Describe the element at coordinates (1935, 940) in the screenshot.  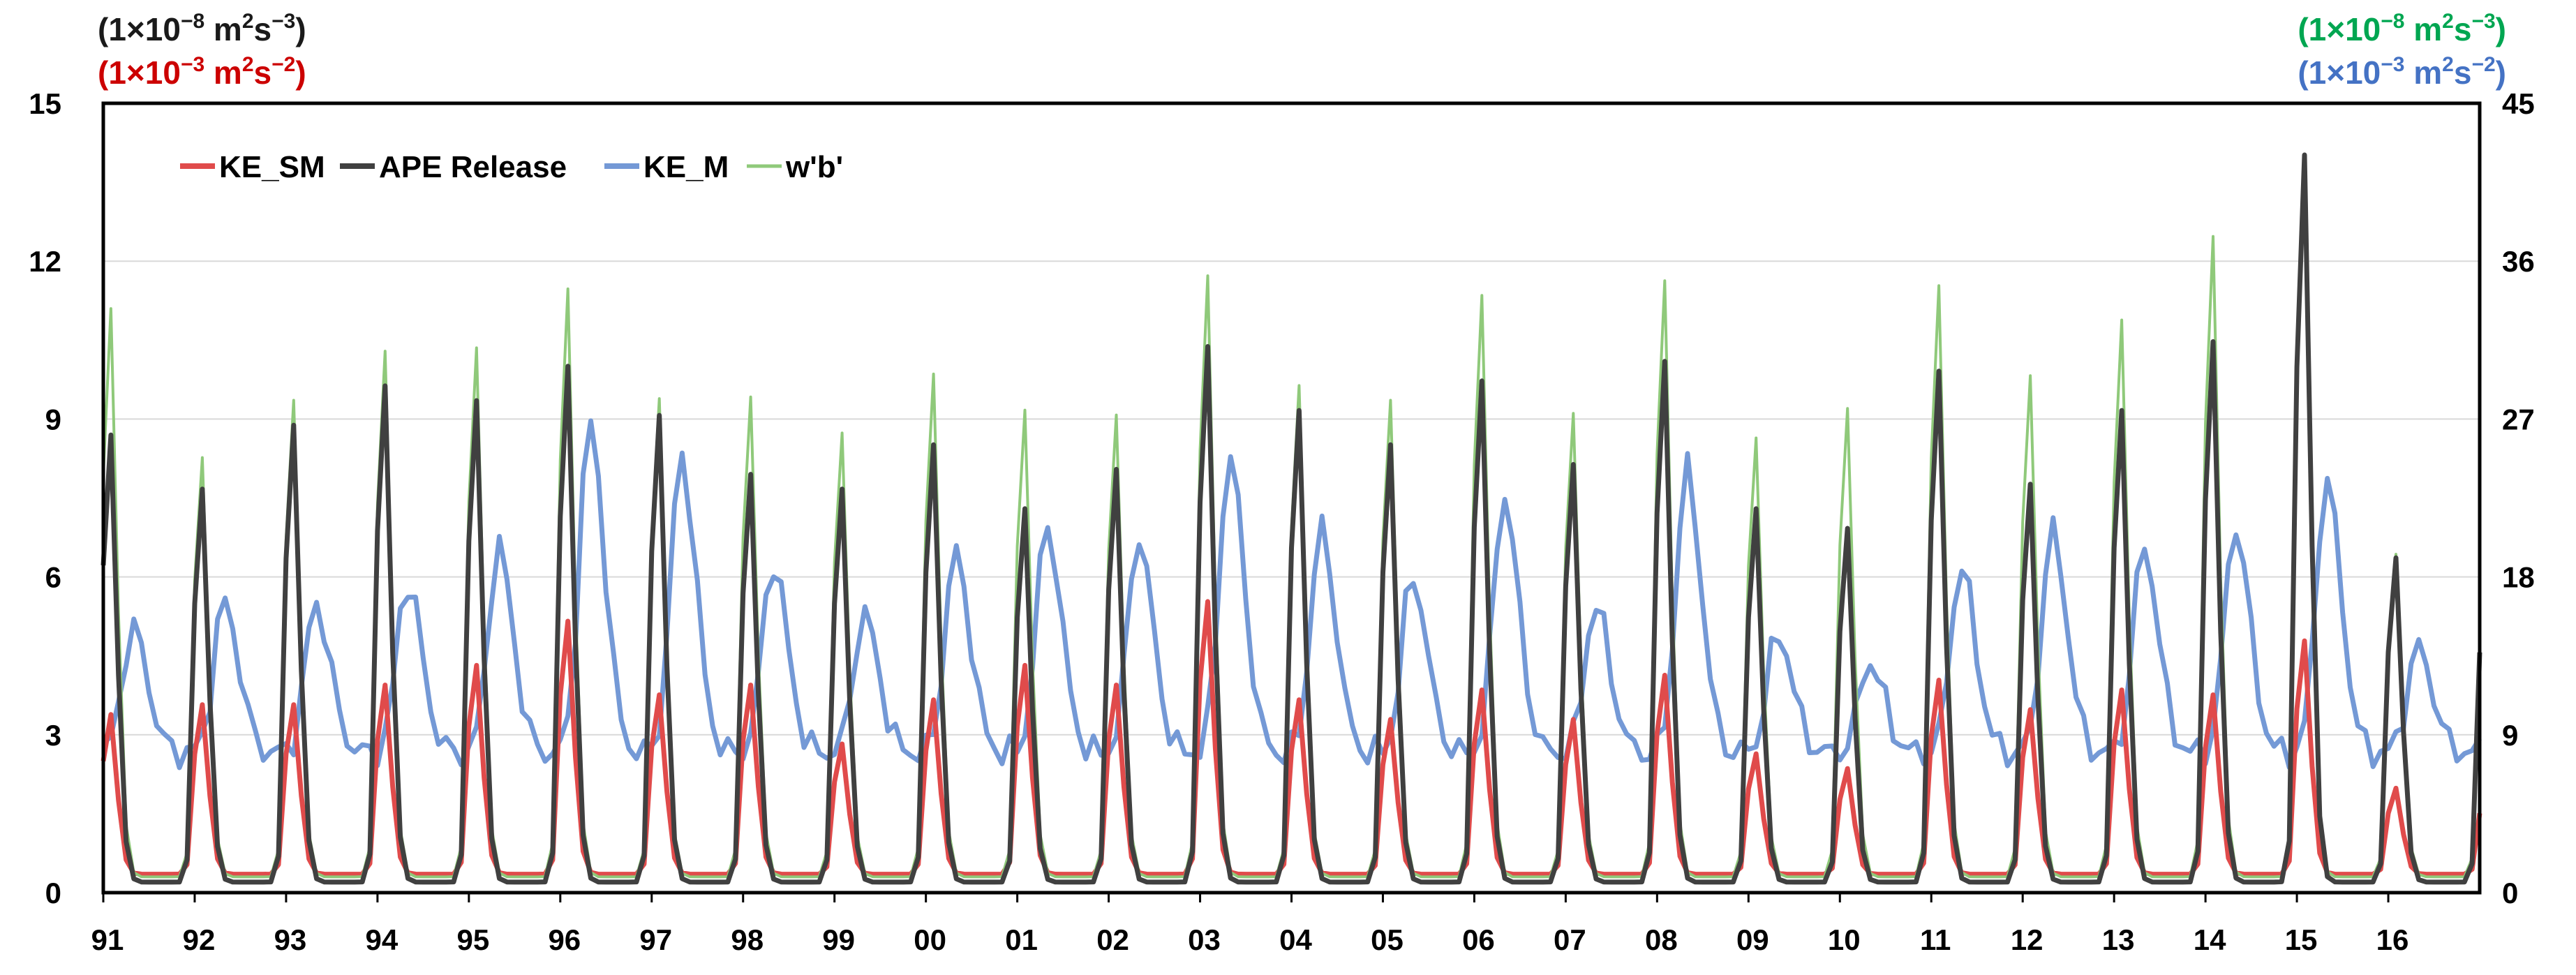
I see `x-tick-label: 11` at that location.